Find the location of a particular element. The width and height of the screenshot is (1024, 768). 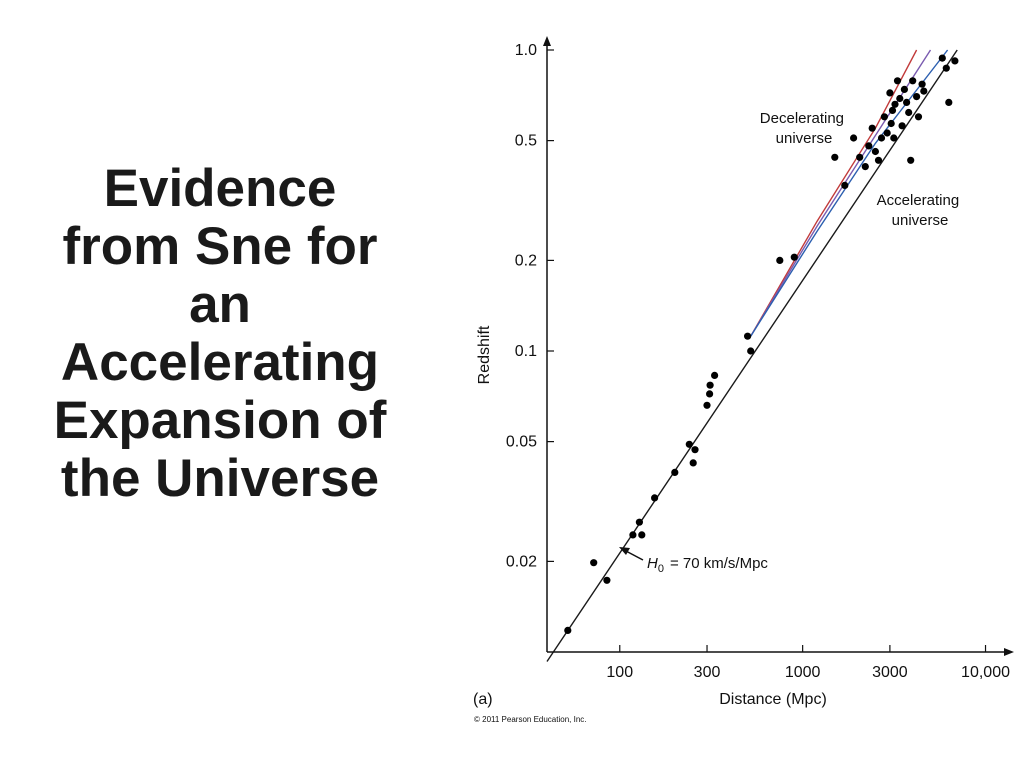

hubble-annotation: H0 = 70 km/s/Mpc is located at coordinates (707, 565).